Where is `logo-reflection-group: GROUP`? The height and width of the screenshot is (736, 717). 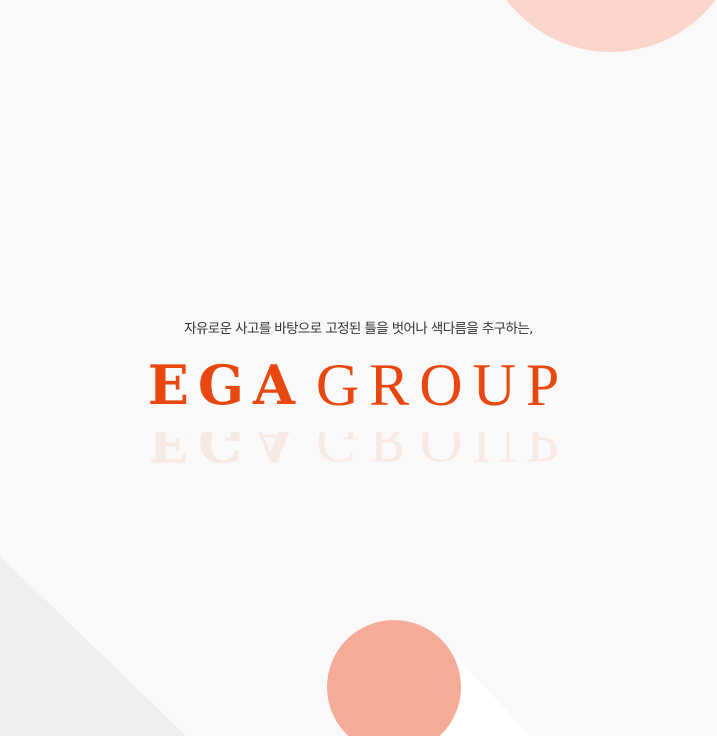
logo-reflection-group: GROUP is located at coordinates (442, 452).